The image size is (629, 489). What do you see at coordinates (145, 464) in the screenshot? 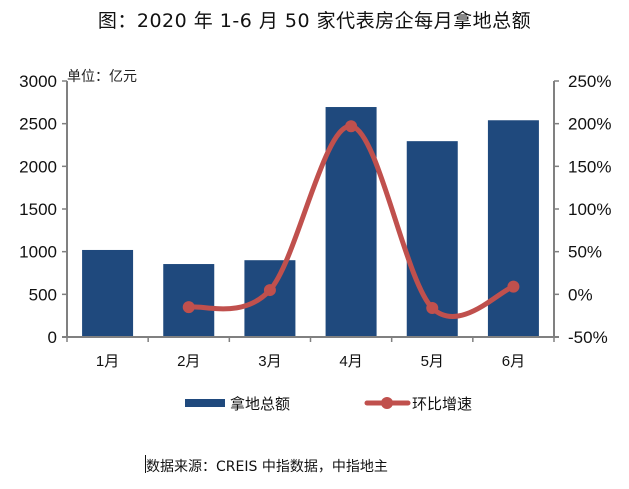
I see `source-marker` at bounding box center [145, 464].